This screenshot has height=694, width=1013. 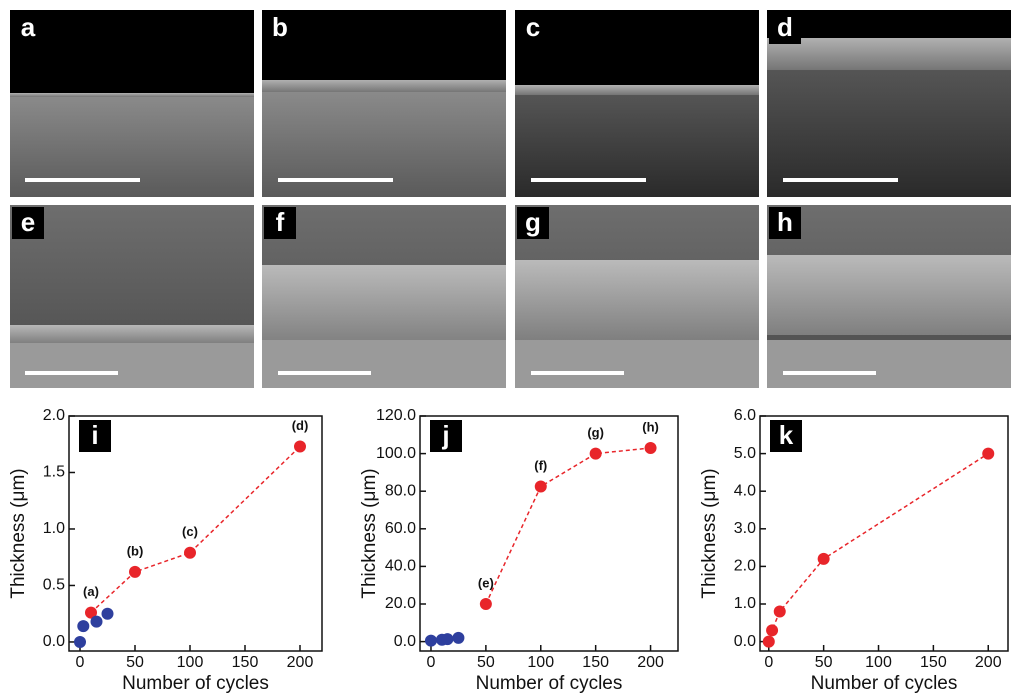 What do you see at coordinates (486, 582) in the screenshot?
I see `point-label: (e)` at bounding box center [486, 582].